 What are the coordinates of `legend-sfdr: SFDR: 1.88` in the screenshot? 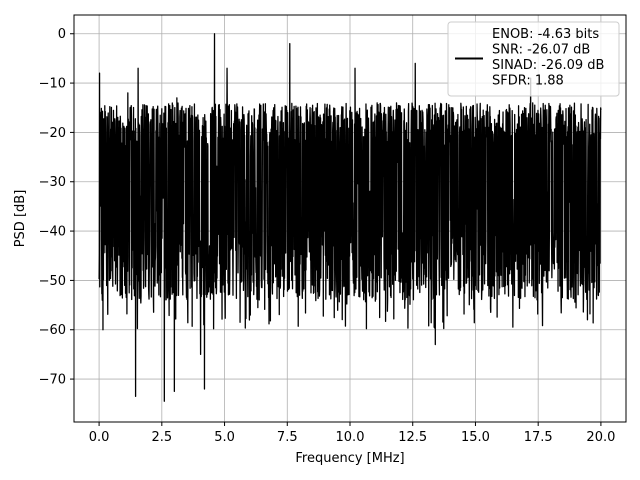 It's located at (528, 81).